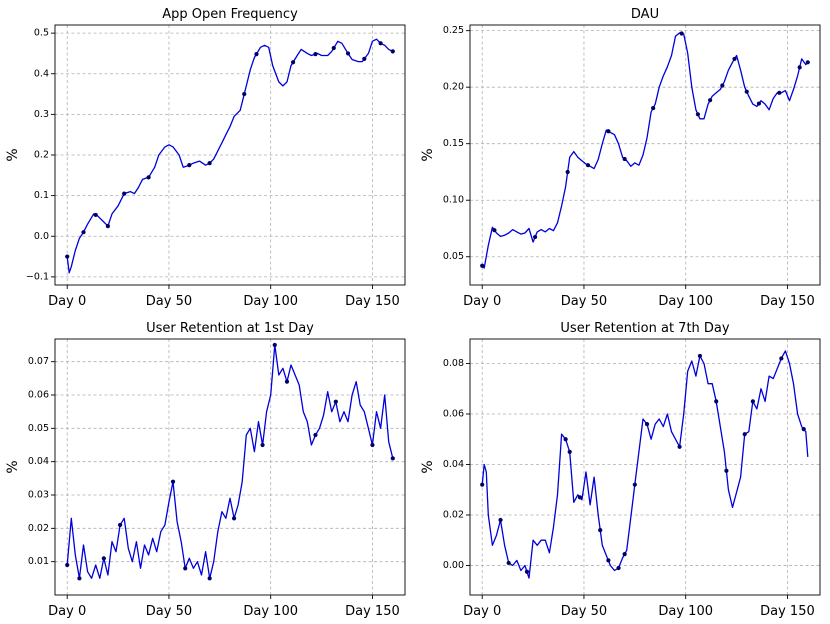  Describe the element at coordinates (41, 33) in the screenshot. I see `y-tick-label: 0.5` at that location.